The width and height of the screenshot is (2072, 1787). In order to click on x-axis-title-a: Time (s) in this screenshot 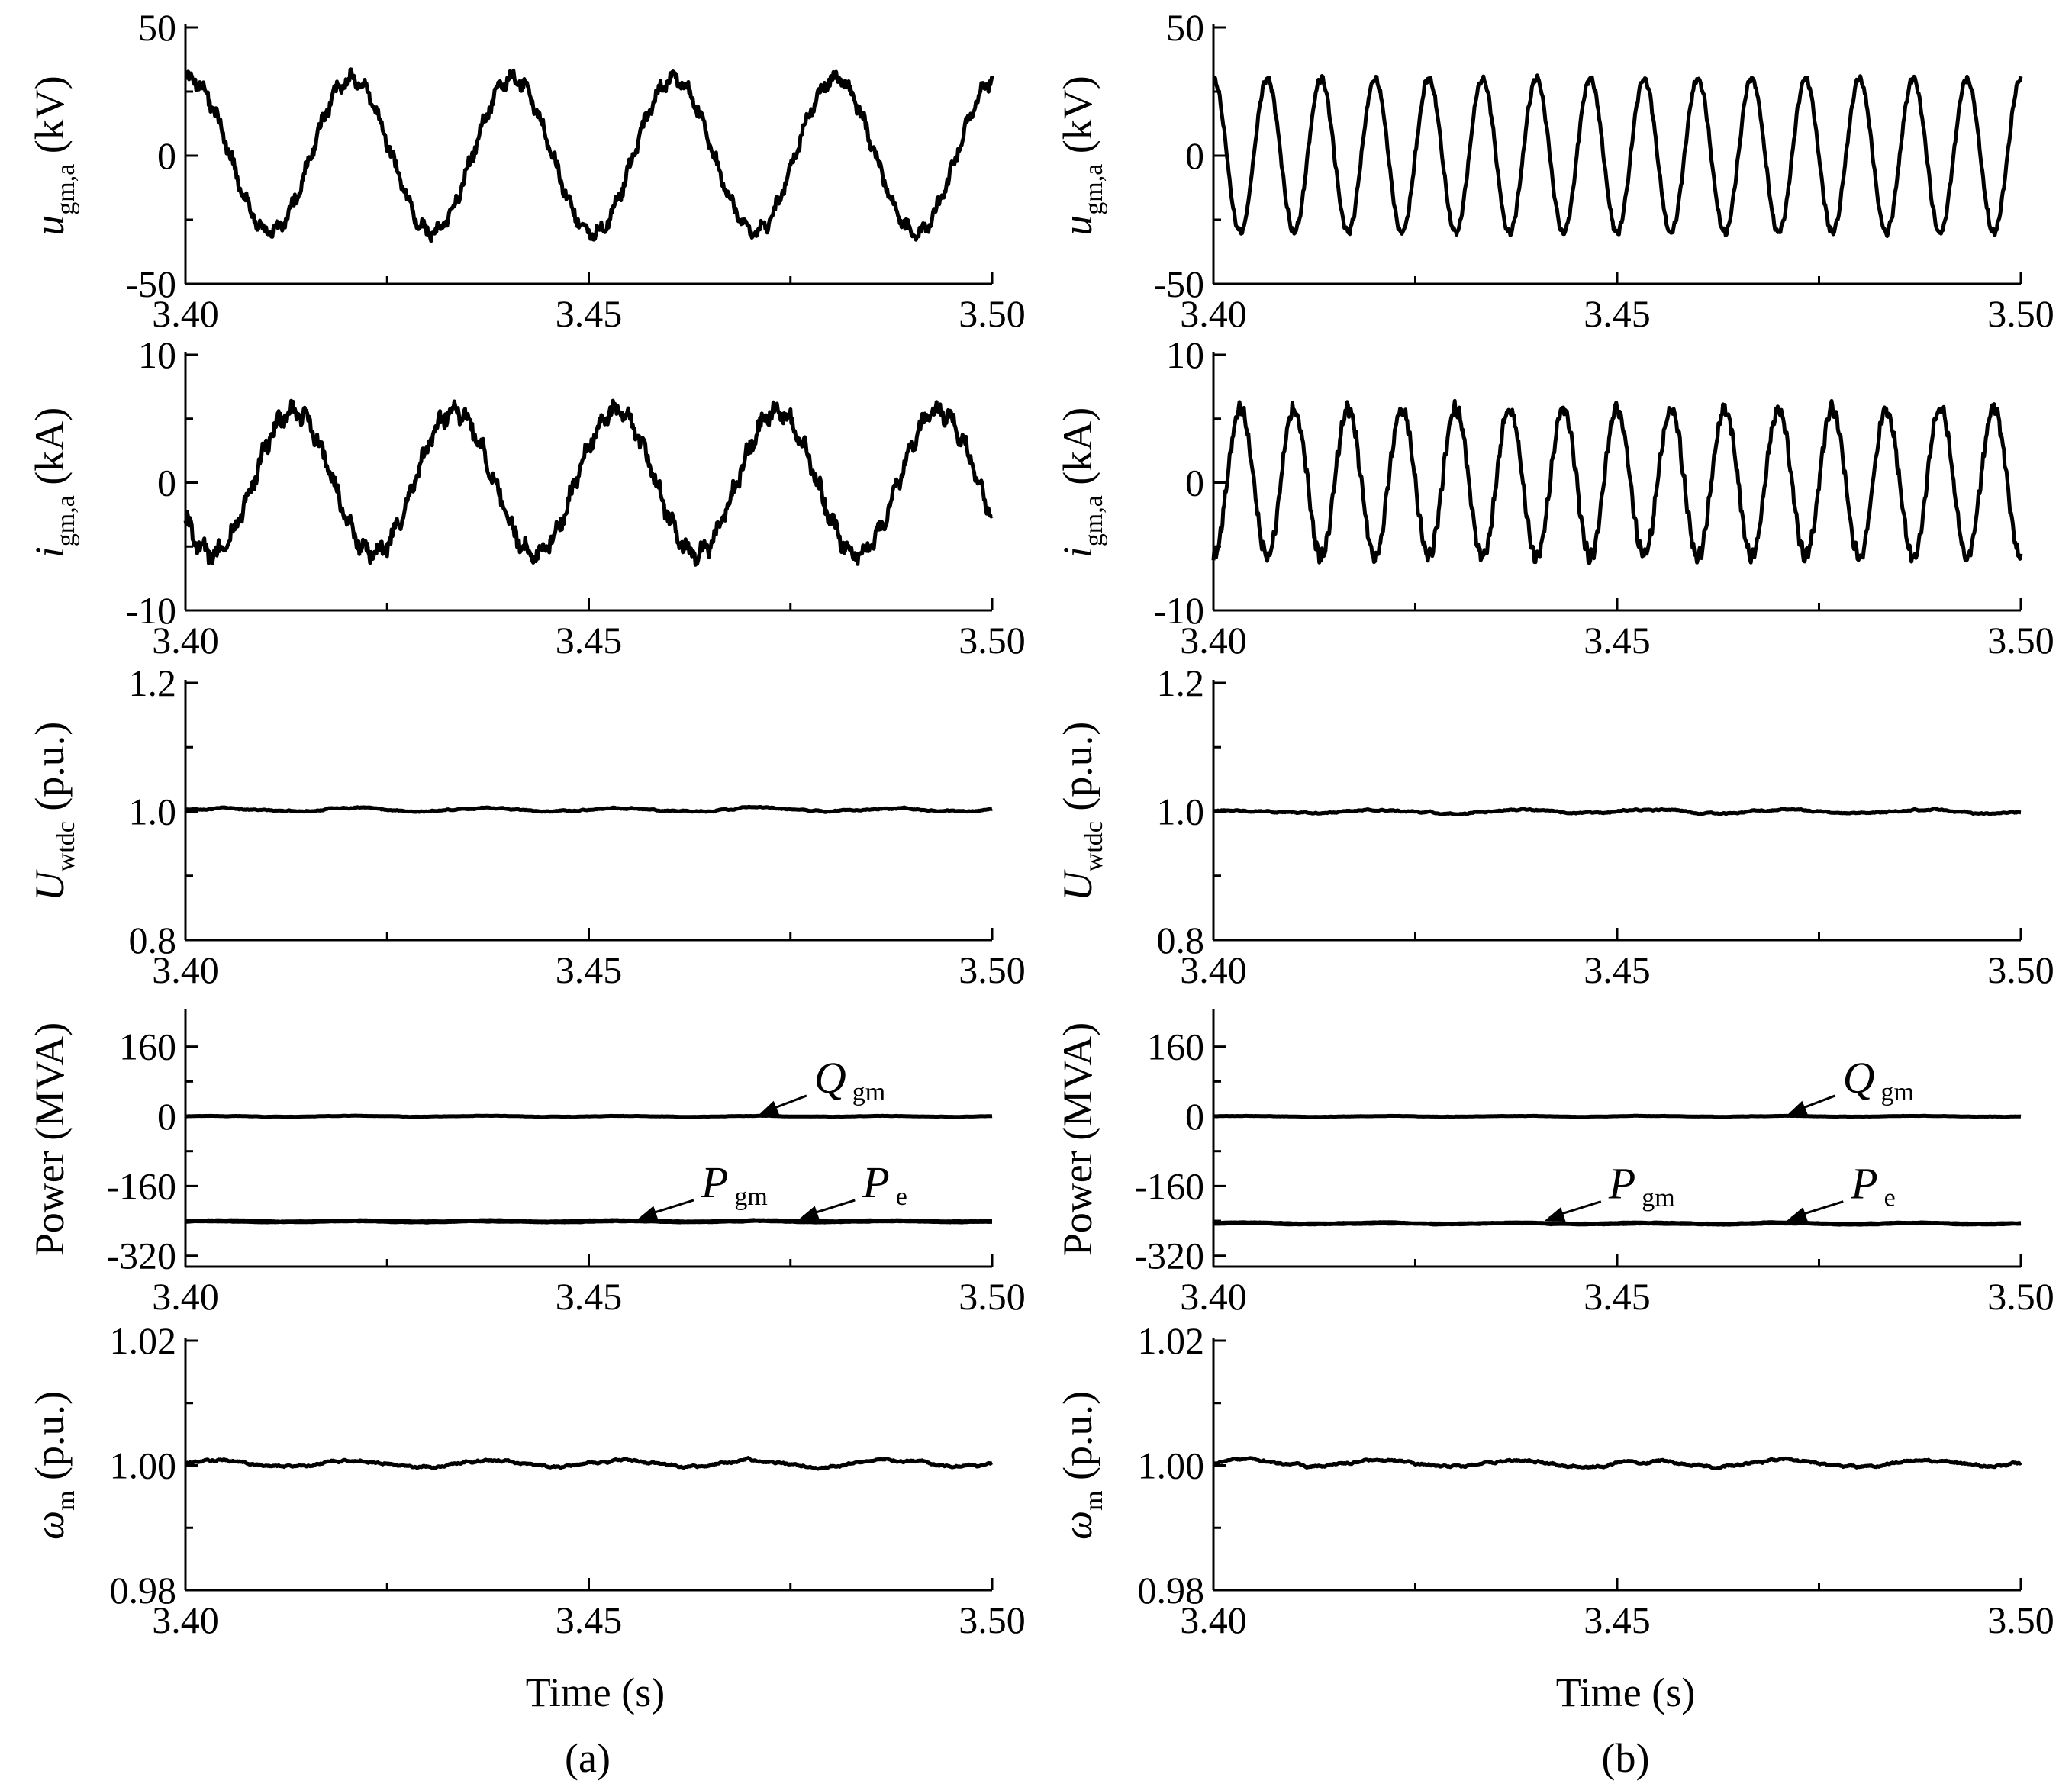, I will do `click(596, 1692)`.